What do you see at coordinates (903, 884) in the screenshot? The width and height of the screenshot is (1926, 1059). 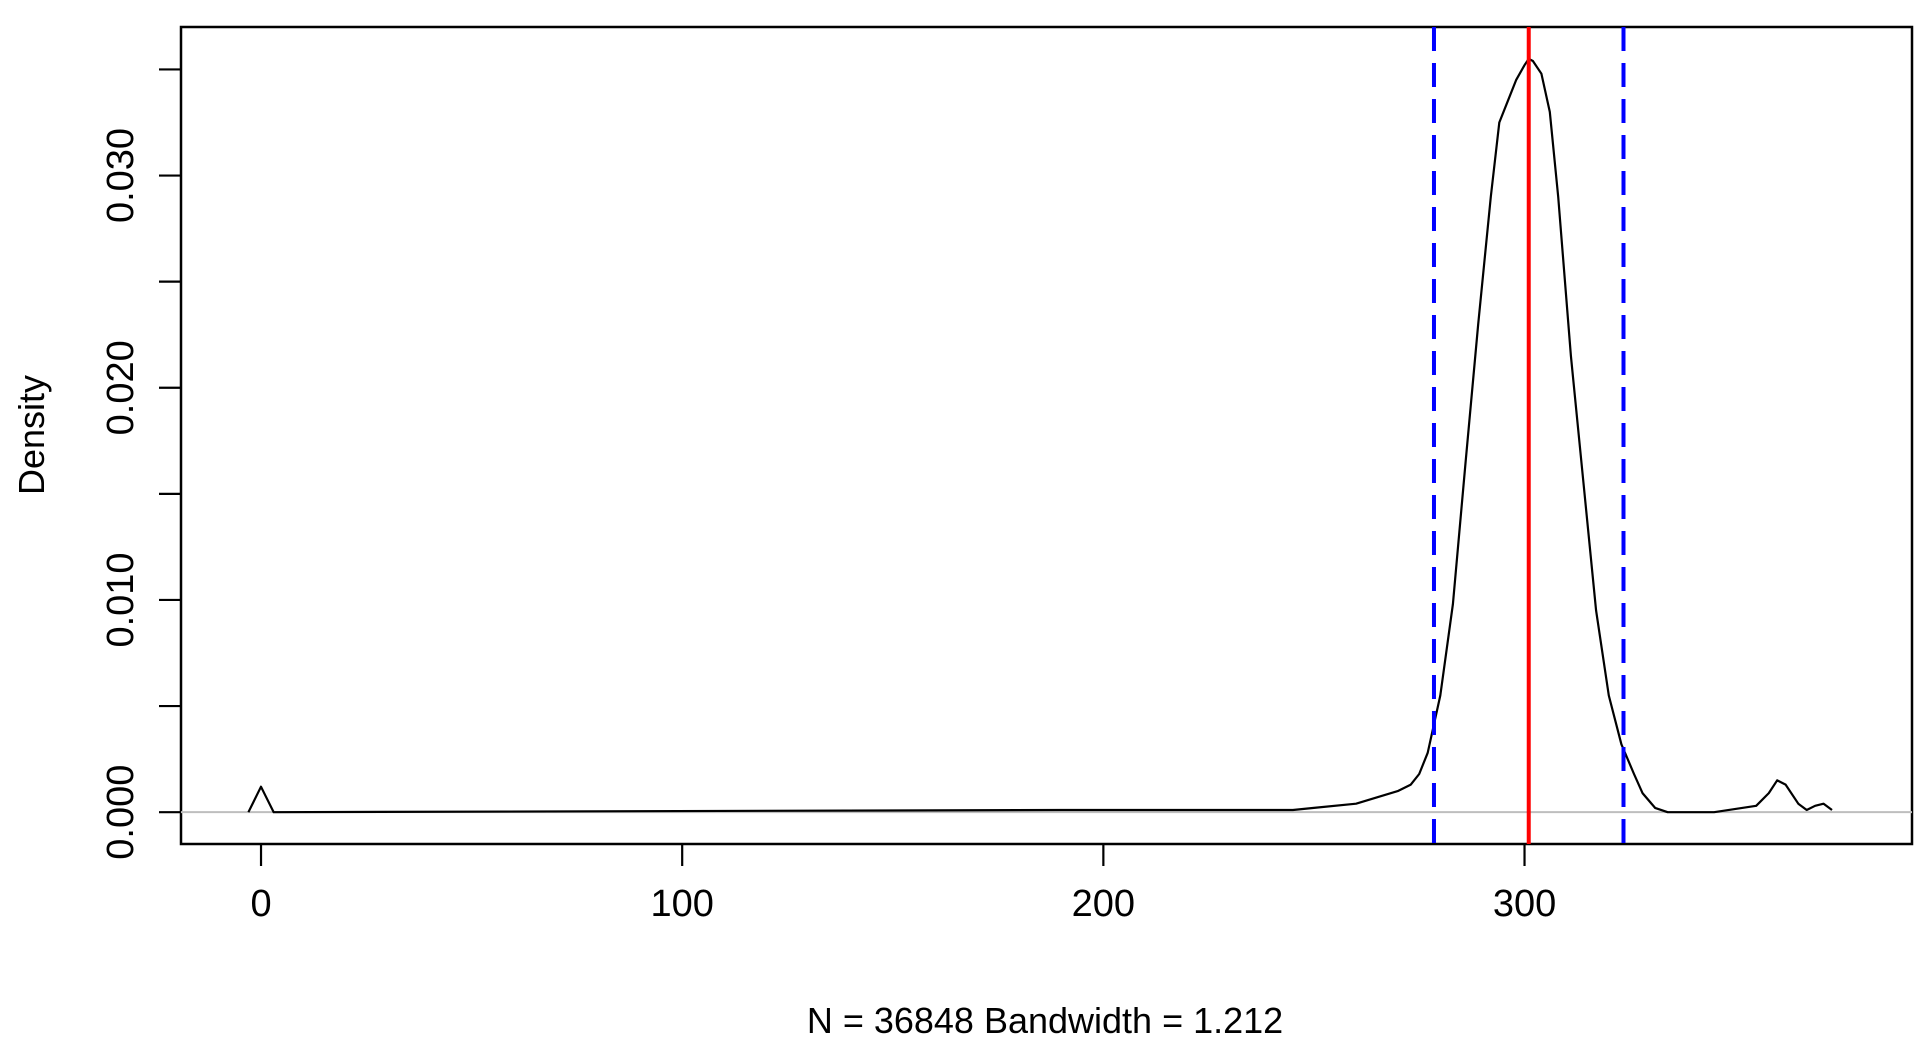 I see `x-axis: 0 100 200 300` at bounding box center [903, 884].